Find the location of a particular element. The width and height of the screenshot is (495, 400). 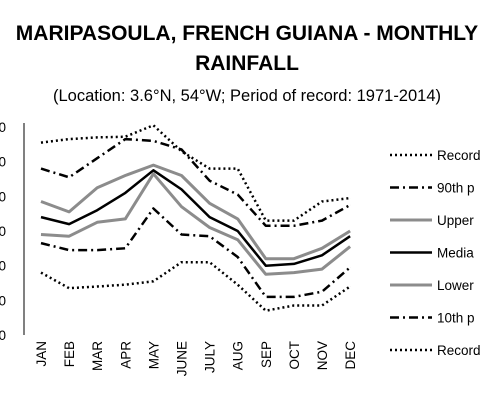

x-tick-label-mar: MAR is located at coordinates (97, 356).